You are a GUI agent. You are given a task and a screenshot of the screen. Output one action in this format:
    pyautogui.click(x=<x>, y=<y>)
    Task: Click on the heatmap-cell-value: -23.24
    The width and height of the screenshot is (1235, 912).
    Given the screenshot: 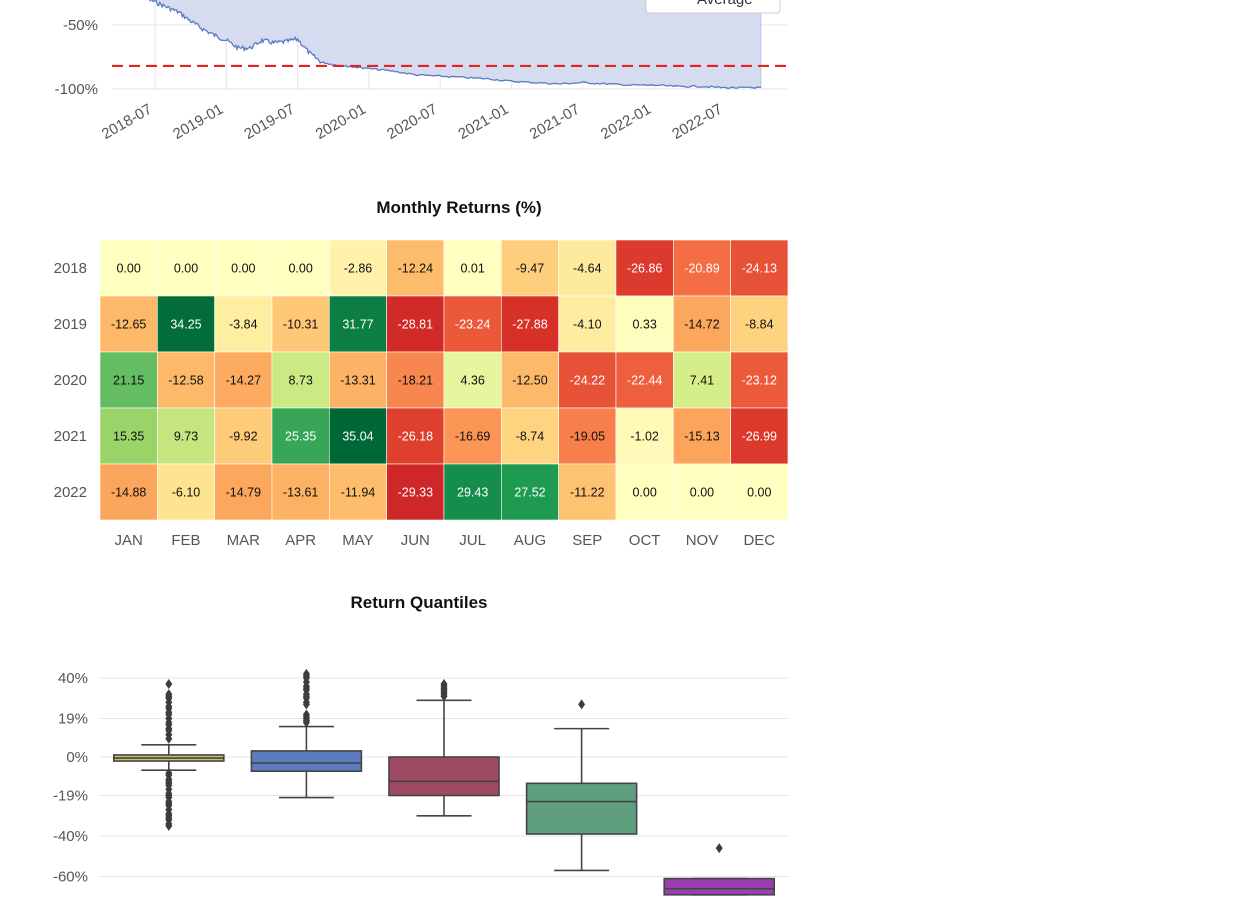 What is the action you would take?
    pyautogui.click(x=472, y=325)
    